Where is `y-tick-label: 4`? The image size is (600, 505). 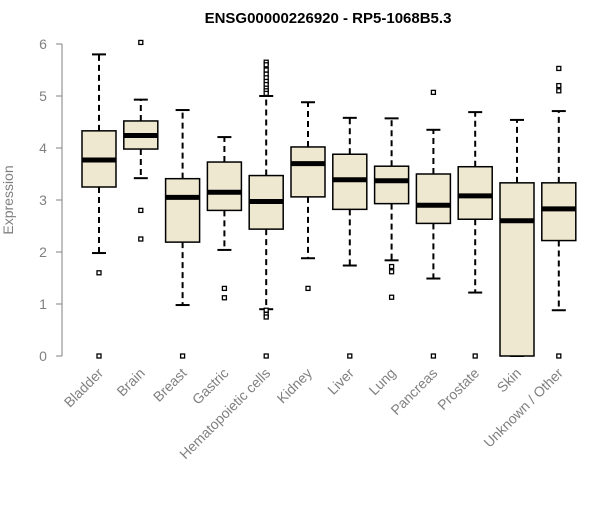
y-tick-label: 4 is located at coordinates (43, 148).